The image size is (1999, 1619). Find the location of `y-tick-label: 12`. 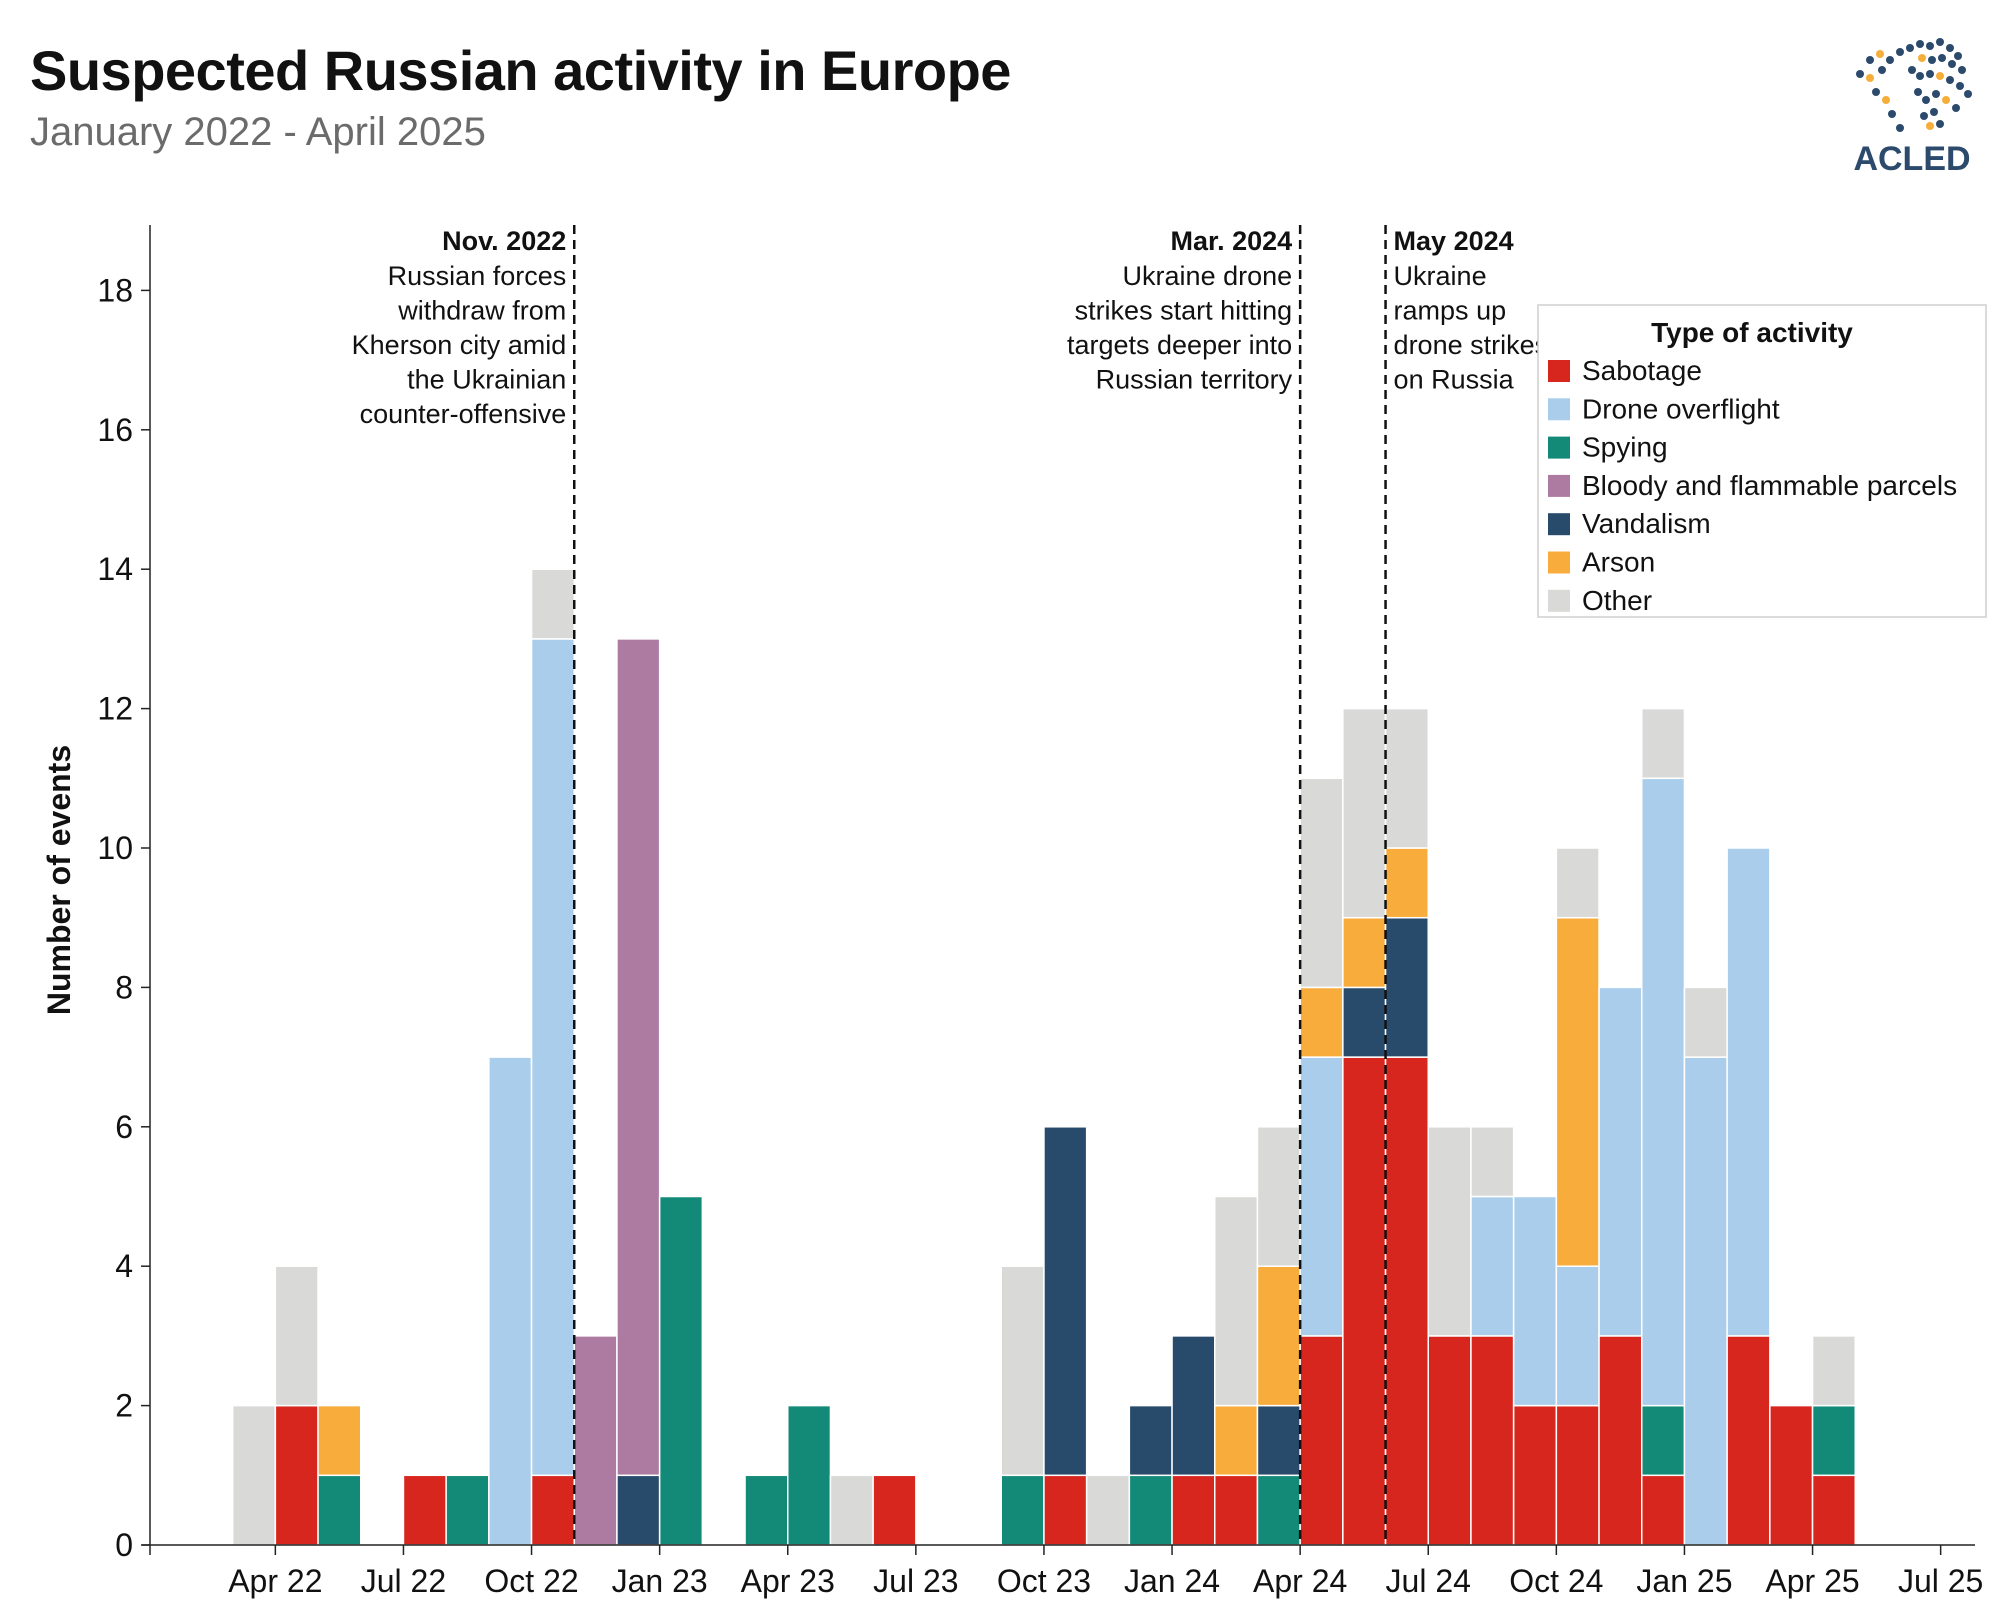

y-tick-label: 12 is located at coordinates (115, 709).